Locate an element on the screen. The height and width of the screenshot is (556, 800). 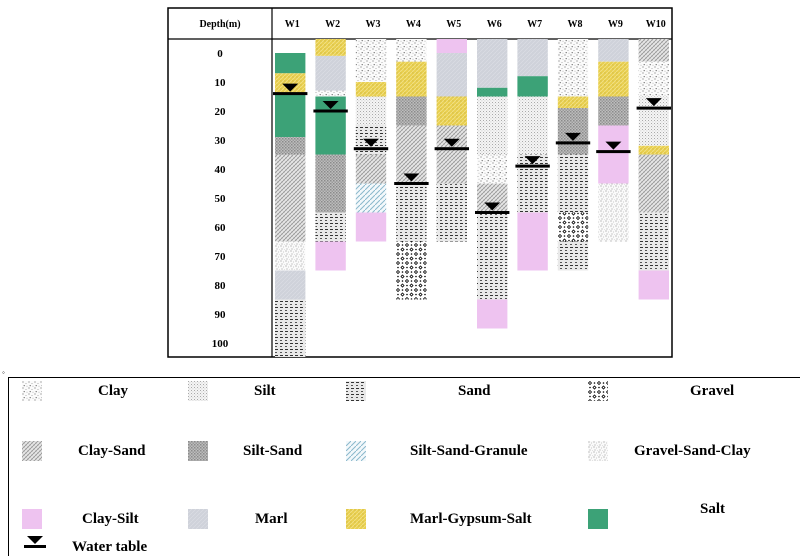
well-column-w8: W8 is located at coordinates (573, 145).